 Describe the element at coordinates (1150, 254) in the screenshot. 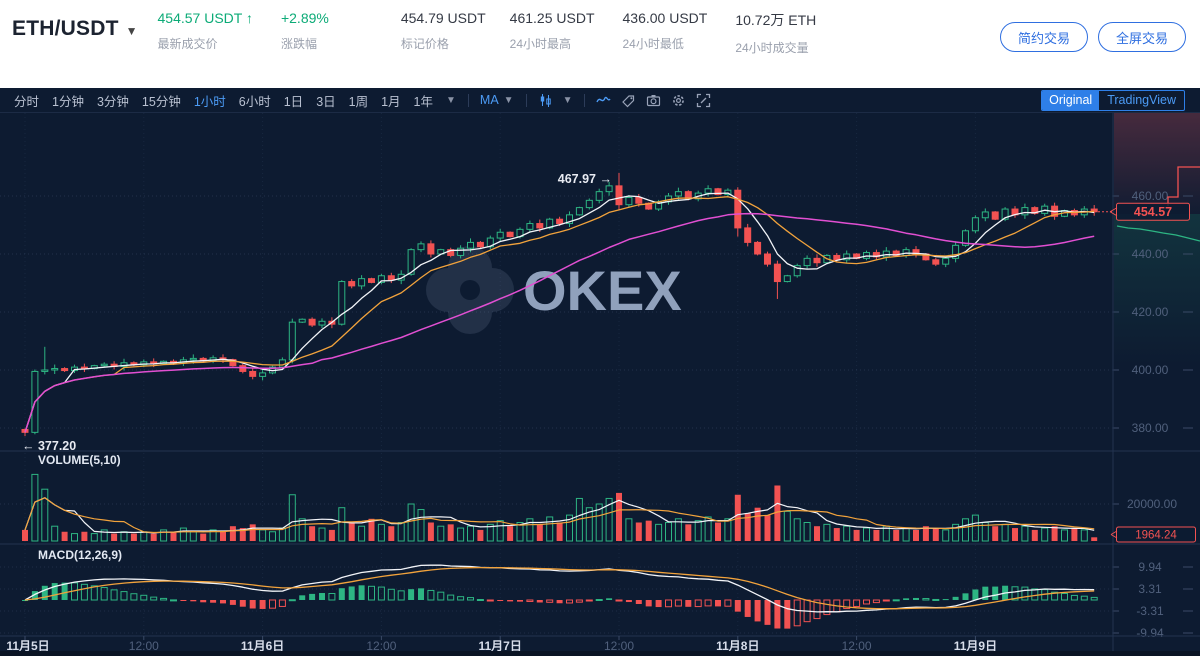

I see `svg-text: 440.00` at that location.